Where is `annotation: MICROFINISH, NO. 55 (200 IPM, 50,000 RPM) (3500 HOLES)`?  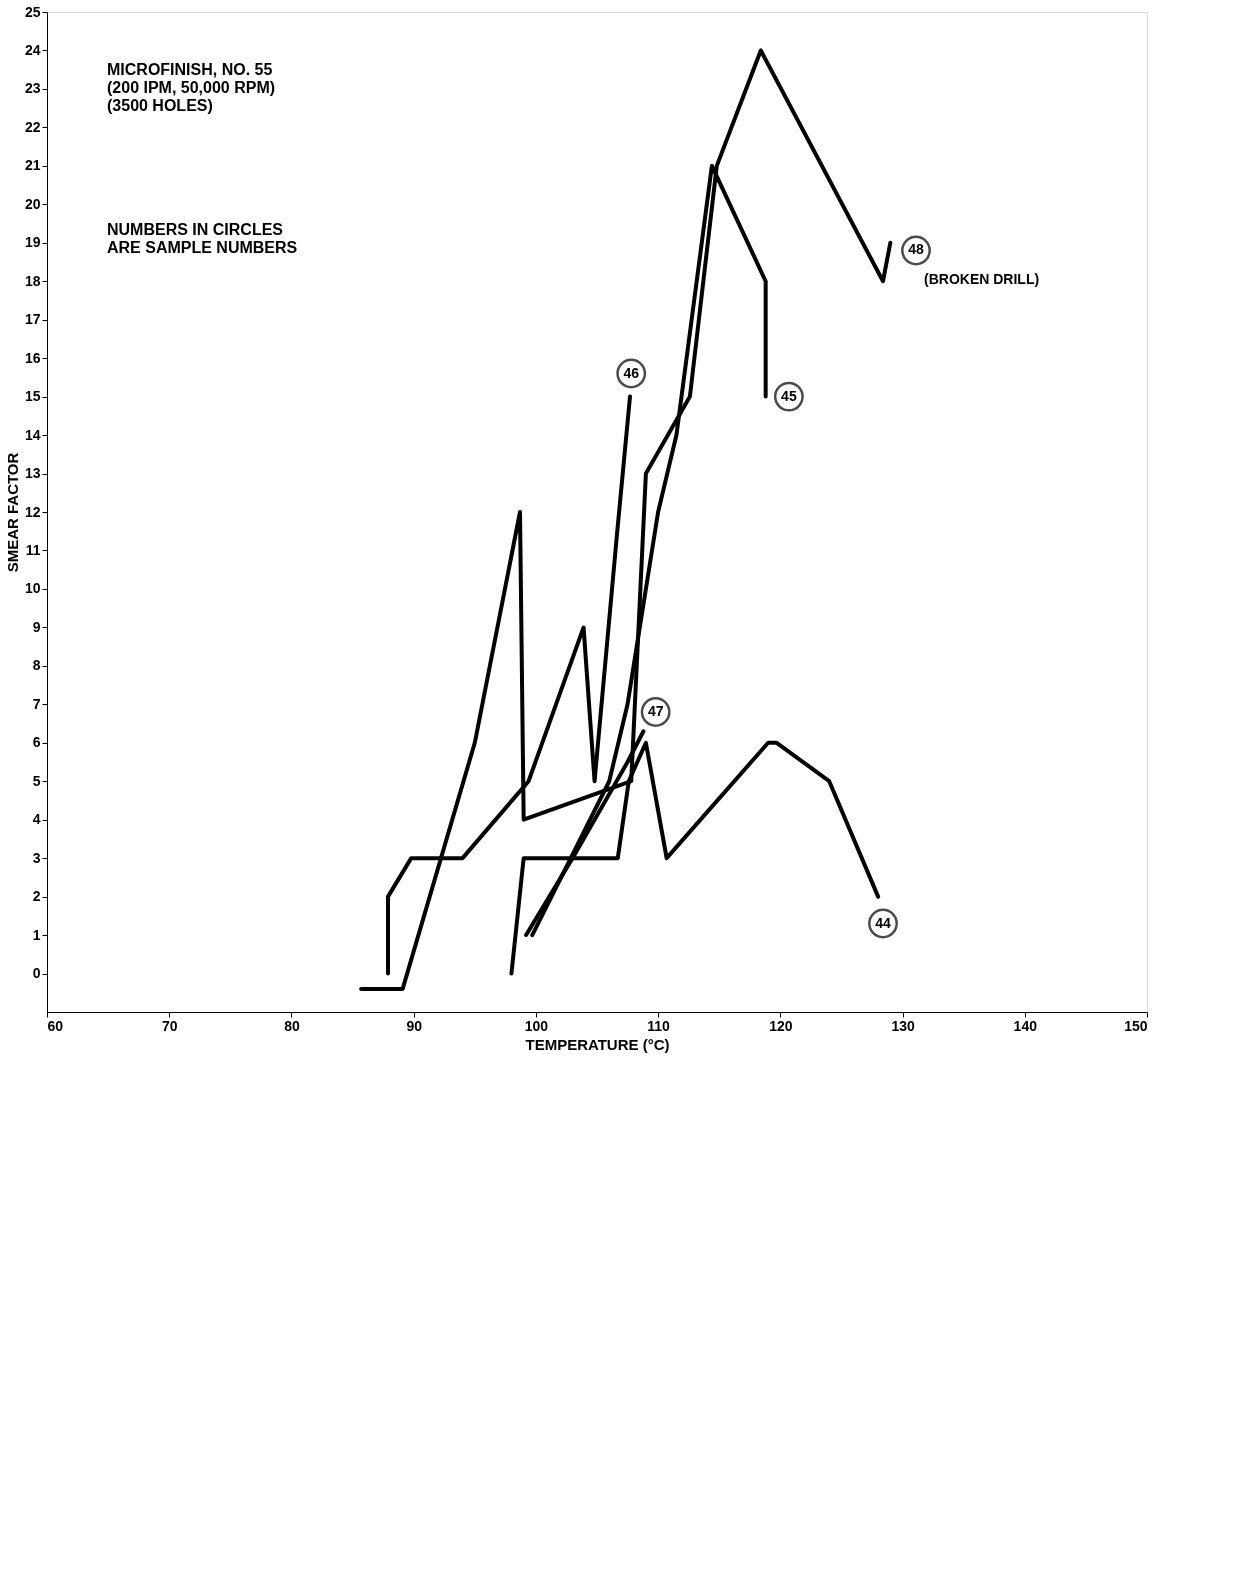 annotation: MICROFINISH, NO. 55 (200 IPM, 50,000 RPM) (3500 HOLES) is located at coordinates (191, 87).